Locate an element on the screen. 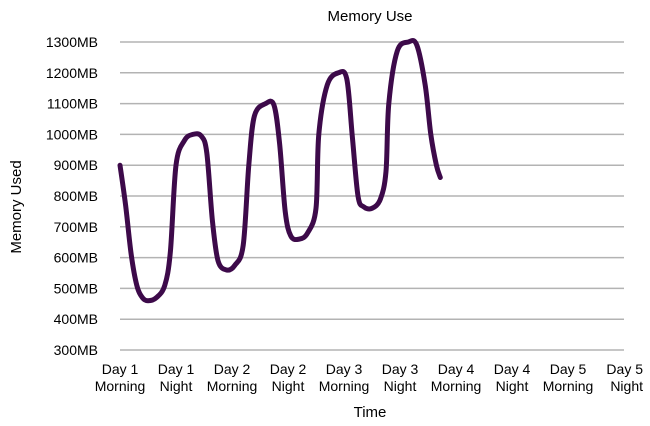 Image resolution: width=650 pixels, height=426 pixels. x-tick-label: Day 5 Night is located at coordinates (624, 377).